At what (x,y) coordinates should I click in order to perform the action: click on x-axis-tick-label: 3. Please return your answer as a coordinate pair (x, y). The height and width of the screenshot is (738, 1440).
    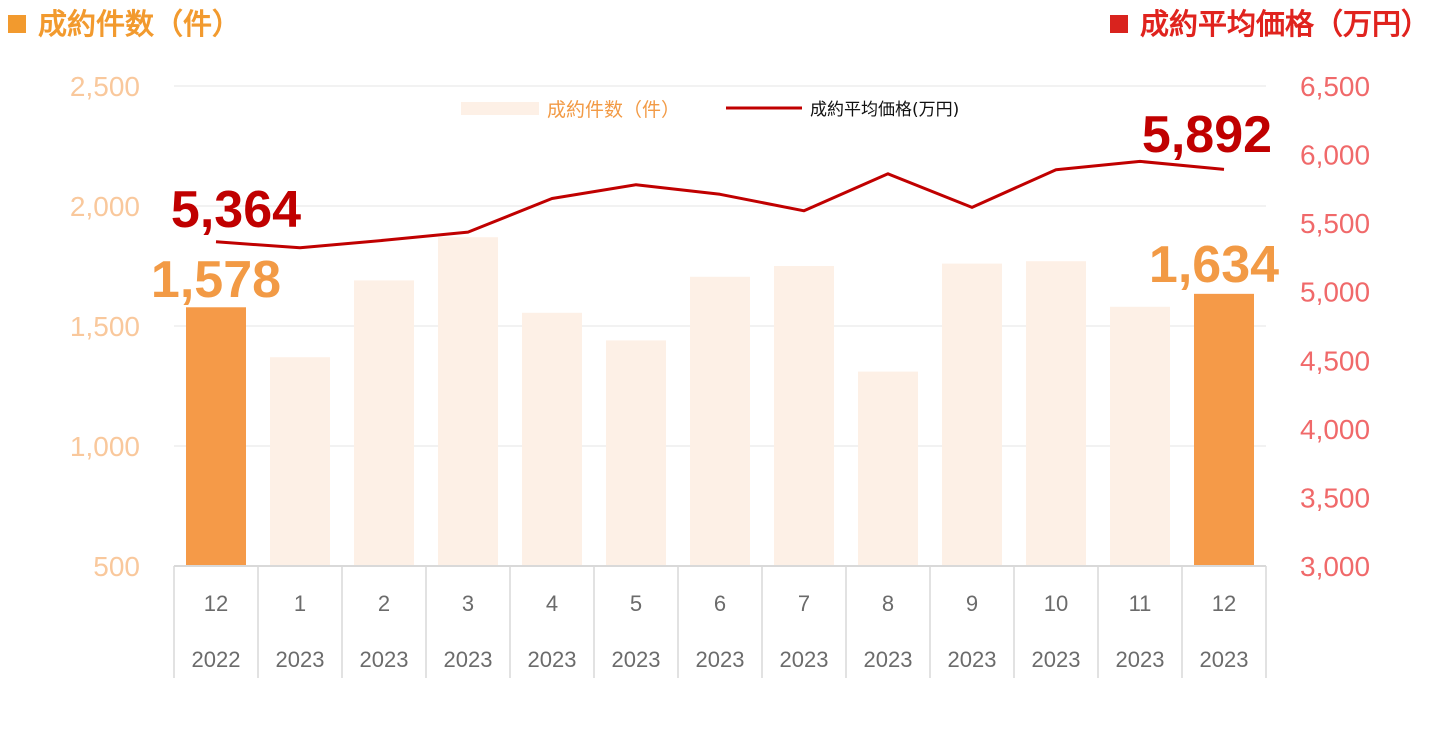
    Looking at the image, I should click on (468, 603).